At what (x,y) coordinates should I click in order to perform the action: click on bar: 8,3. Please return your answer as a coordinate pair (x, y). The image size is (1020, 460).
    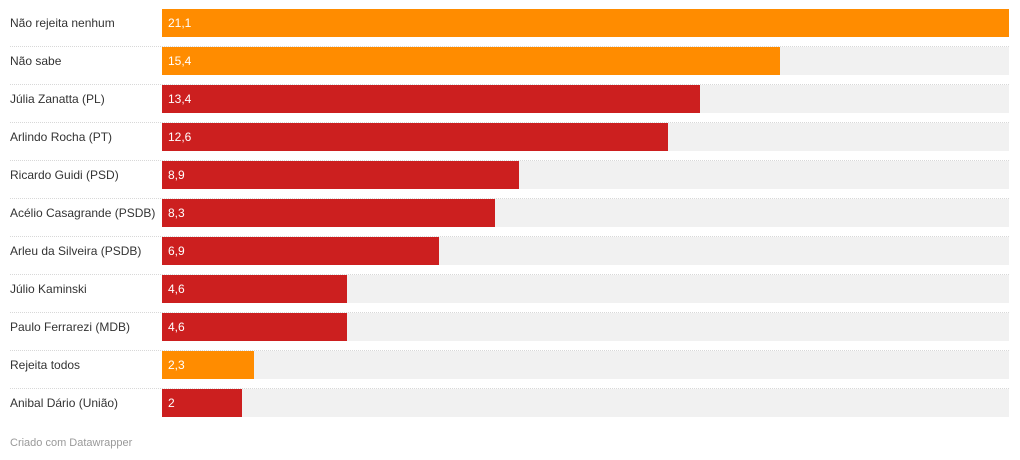
    Looking at the image, I should click on (328, 213).